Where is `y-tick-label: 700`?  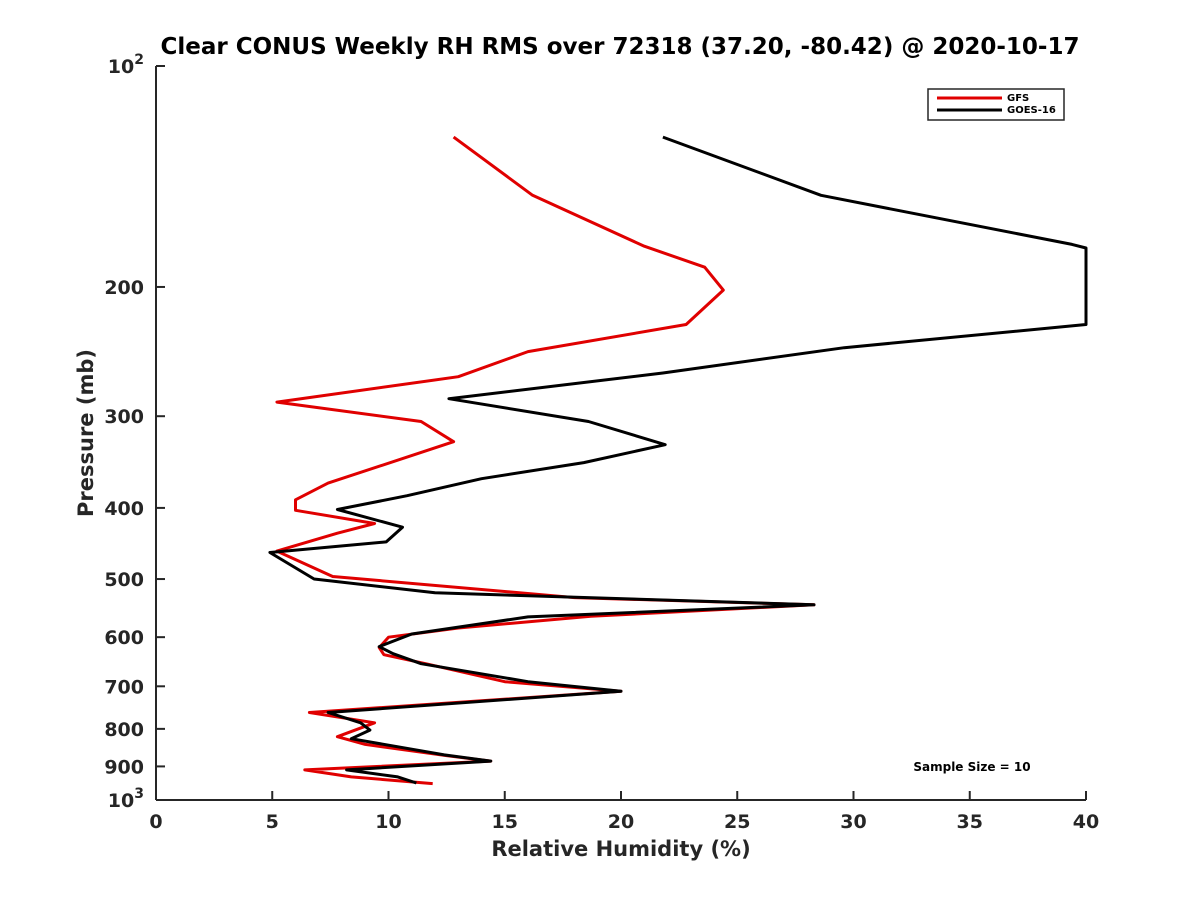
y-tick-label: 700 is located at coordinates (124, 687).